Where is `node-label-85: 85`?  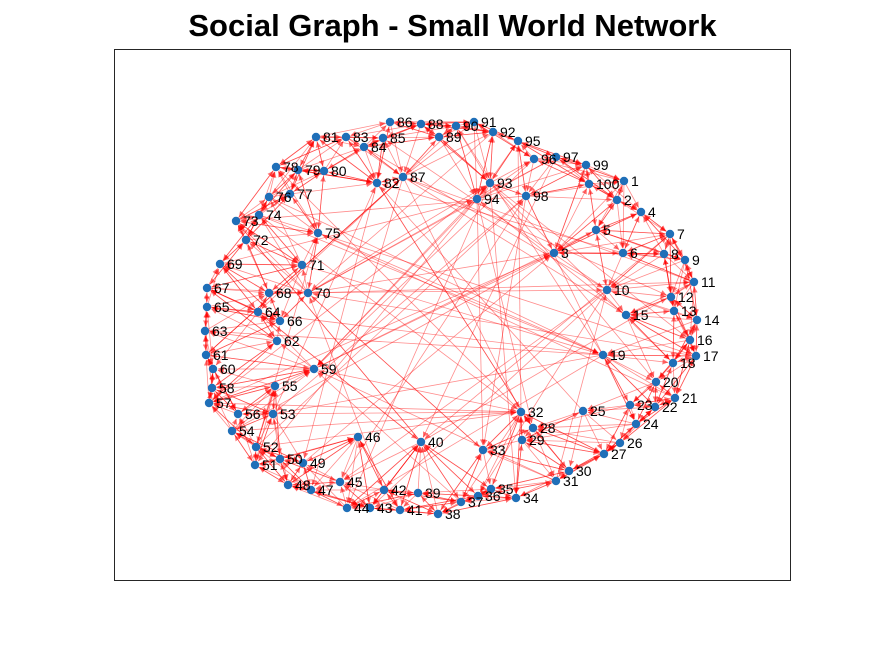 node-label-85: 85 is located at coordinates (398, 138).